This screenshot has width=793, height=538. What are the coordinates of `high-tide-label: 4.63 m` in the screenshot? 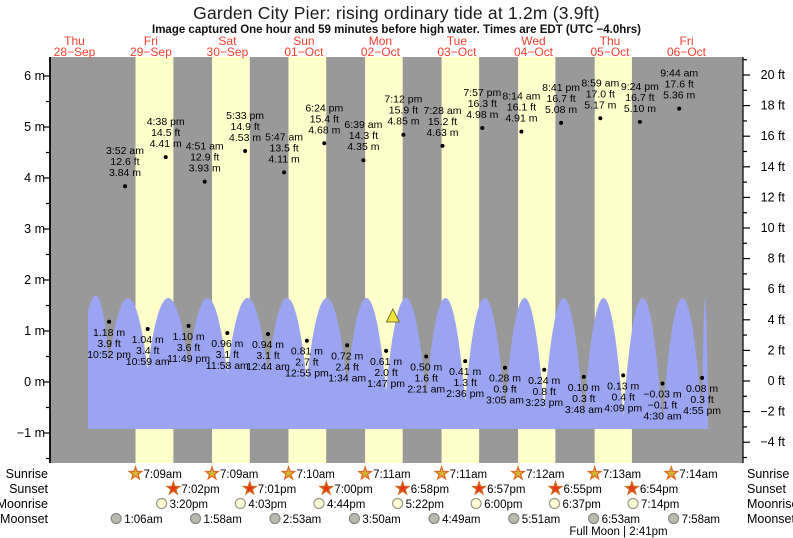 It's located at (442, 133).